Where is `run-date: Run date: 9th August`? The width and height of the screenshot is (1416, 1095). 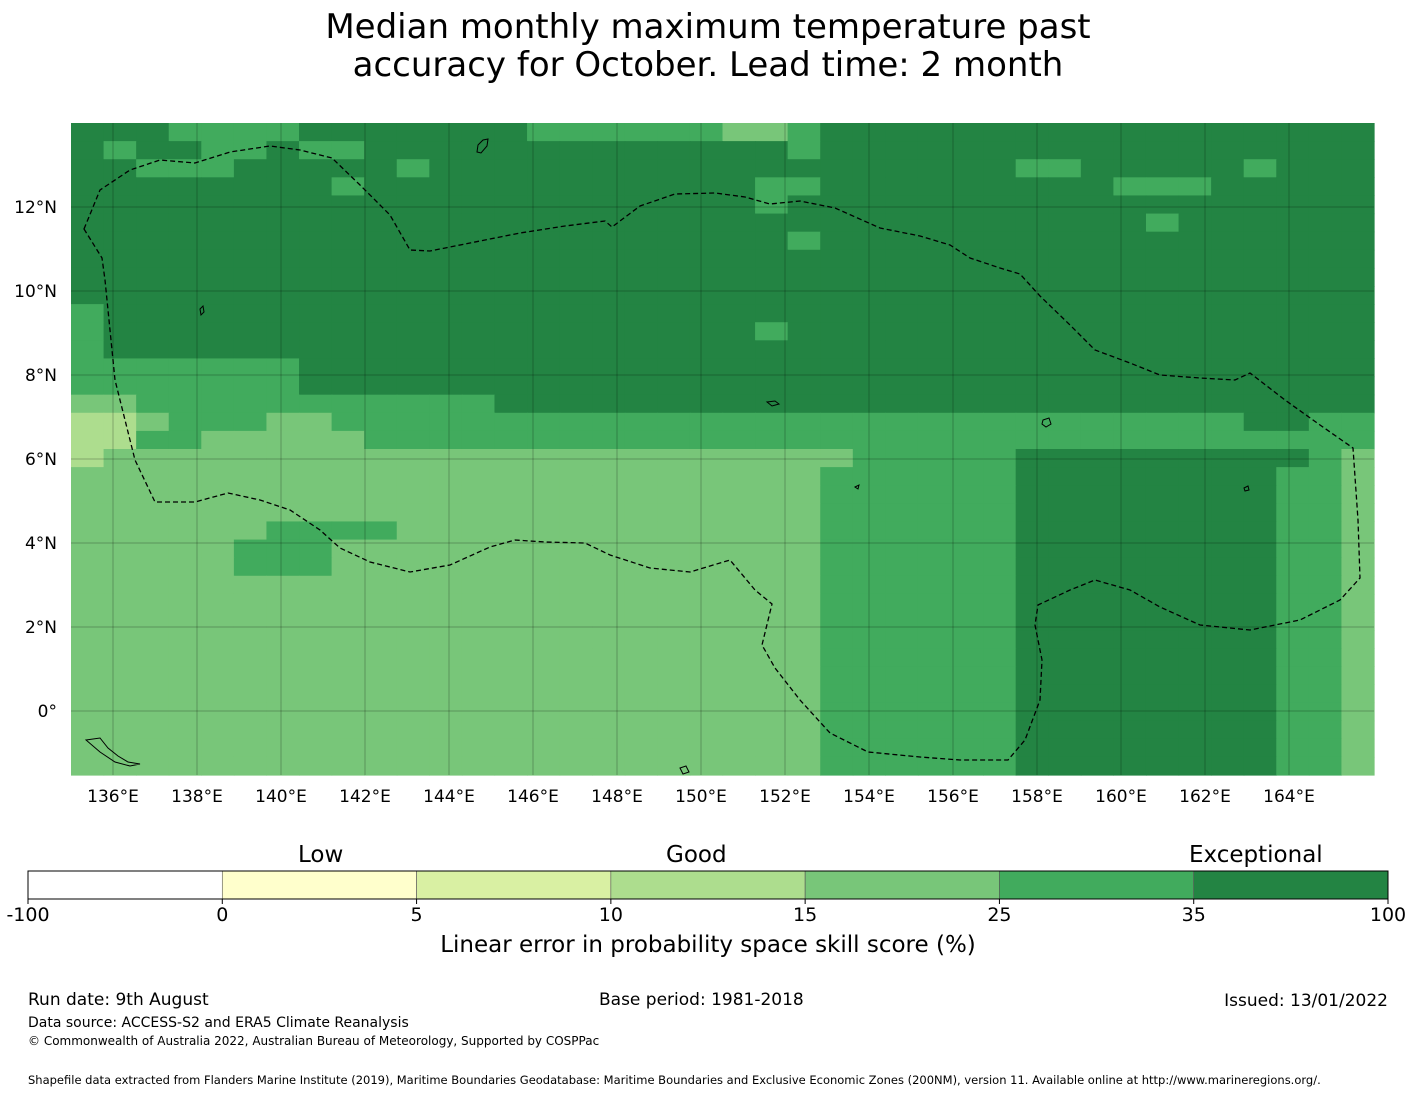 run-date: Run date: 9th August is located at coordinates (118, 1000).